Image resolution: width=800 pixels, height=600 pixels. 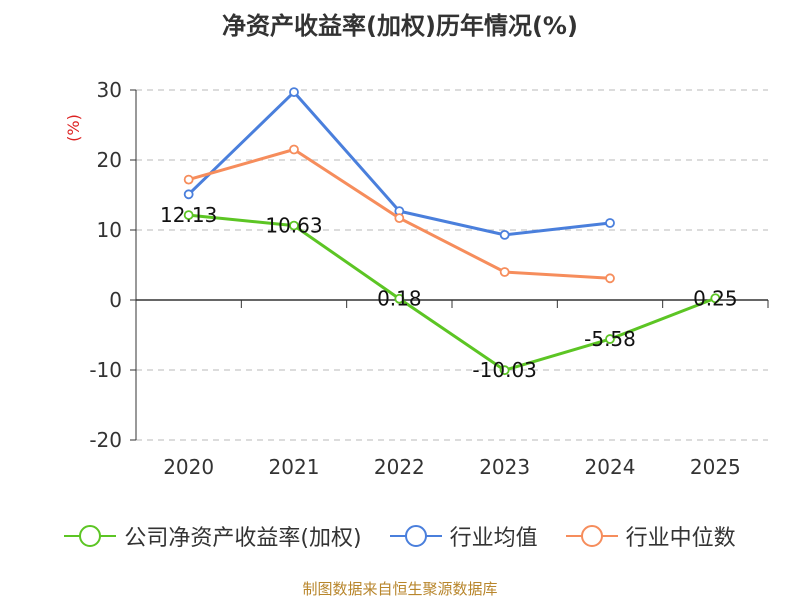 I want to click on legend-label-industry-median: 行业中位数, so click(x=680, y=538).